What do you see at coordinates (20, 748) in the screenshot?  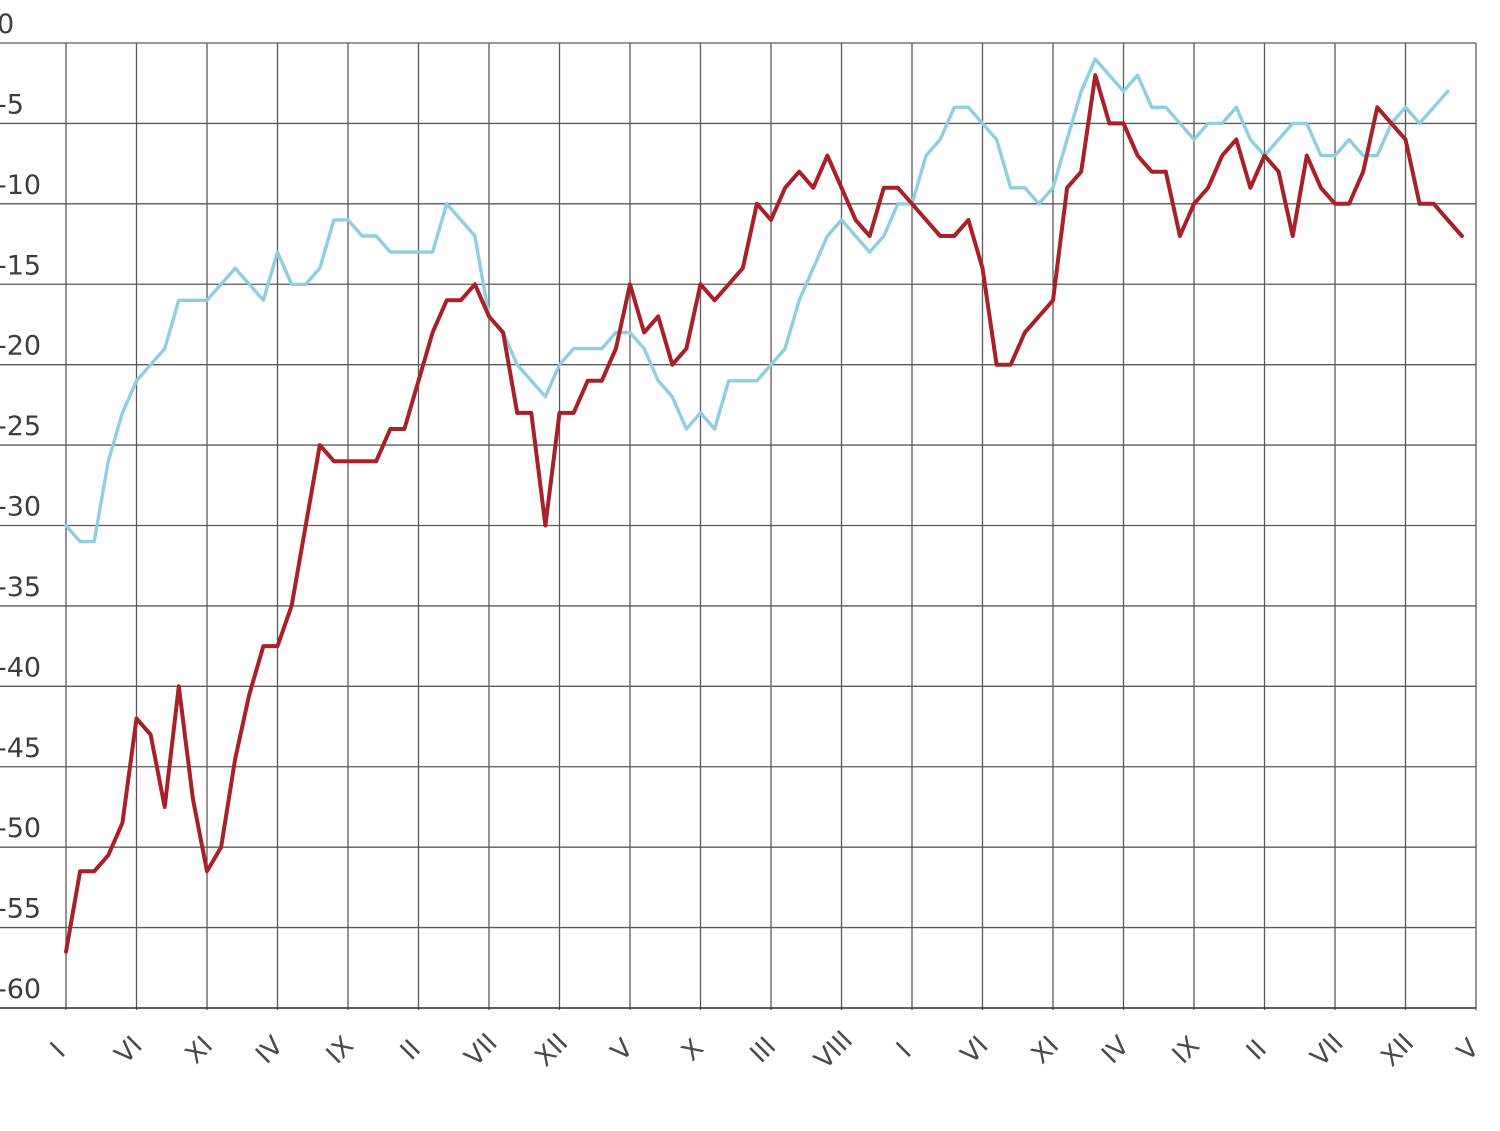 I see `y-tick-label: -45` at bounding box center [20, 748].